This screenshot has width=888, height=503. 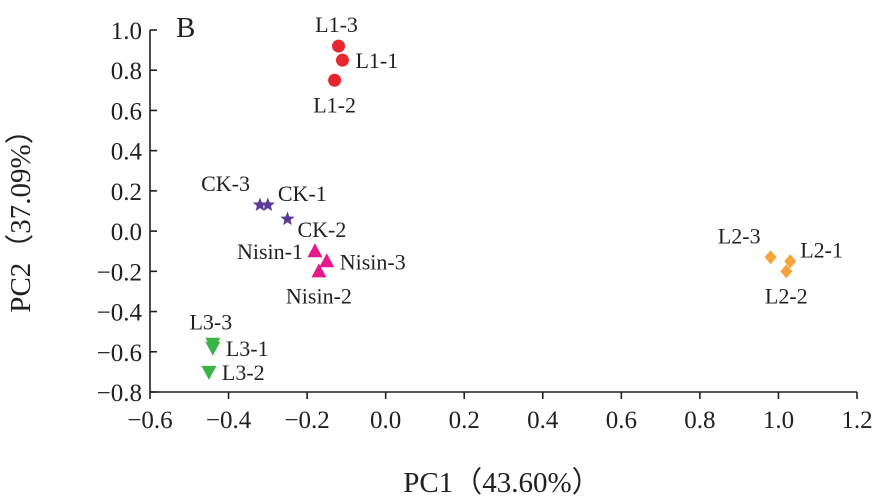 What do you see at coordinates (385, 420) in the screenshot?
I see `x-tick-label: 0.0` at bounding box center [385, 420].